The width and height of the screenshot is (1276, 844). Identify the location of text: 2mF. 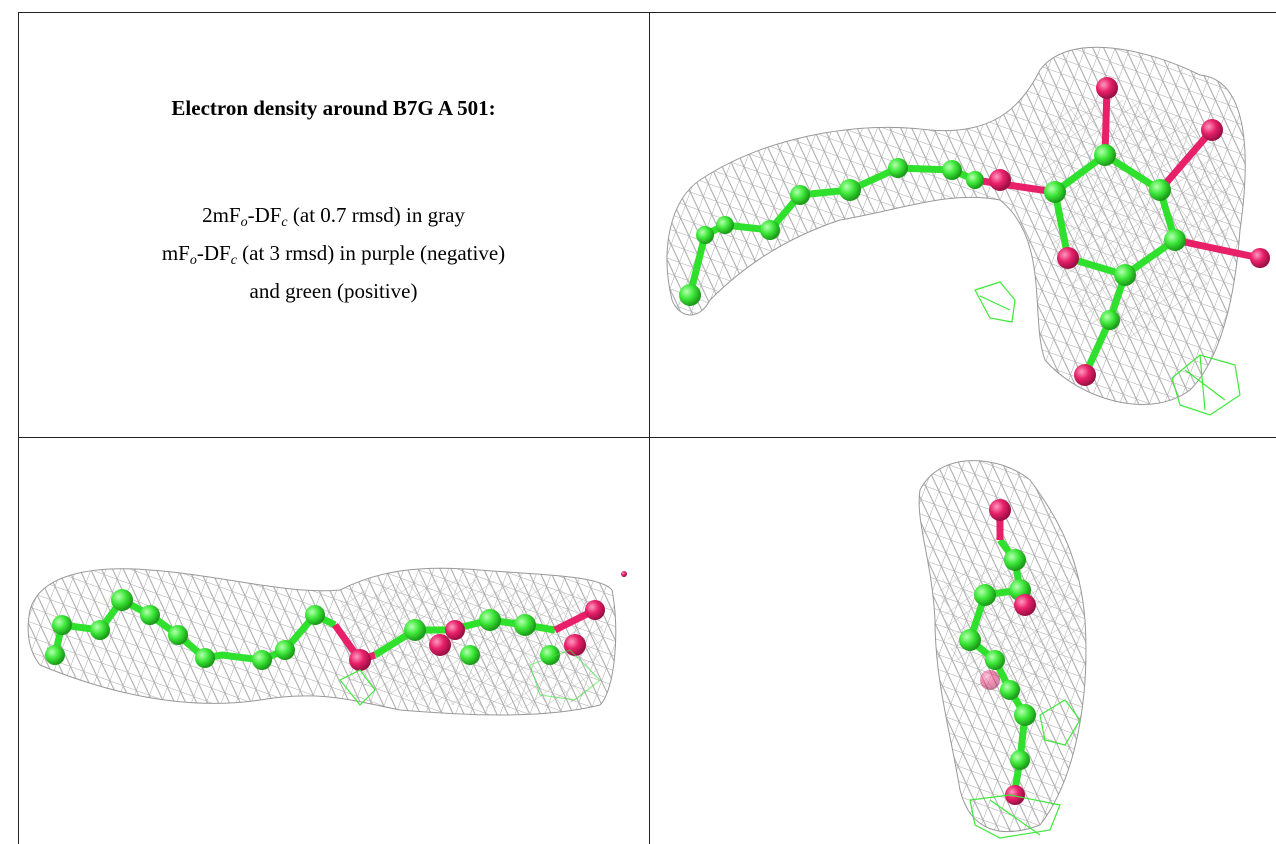
(221, 215).